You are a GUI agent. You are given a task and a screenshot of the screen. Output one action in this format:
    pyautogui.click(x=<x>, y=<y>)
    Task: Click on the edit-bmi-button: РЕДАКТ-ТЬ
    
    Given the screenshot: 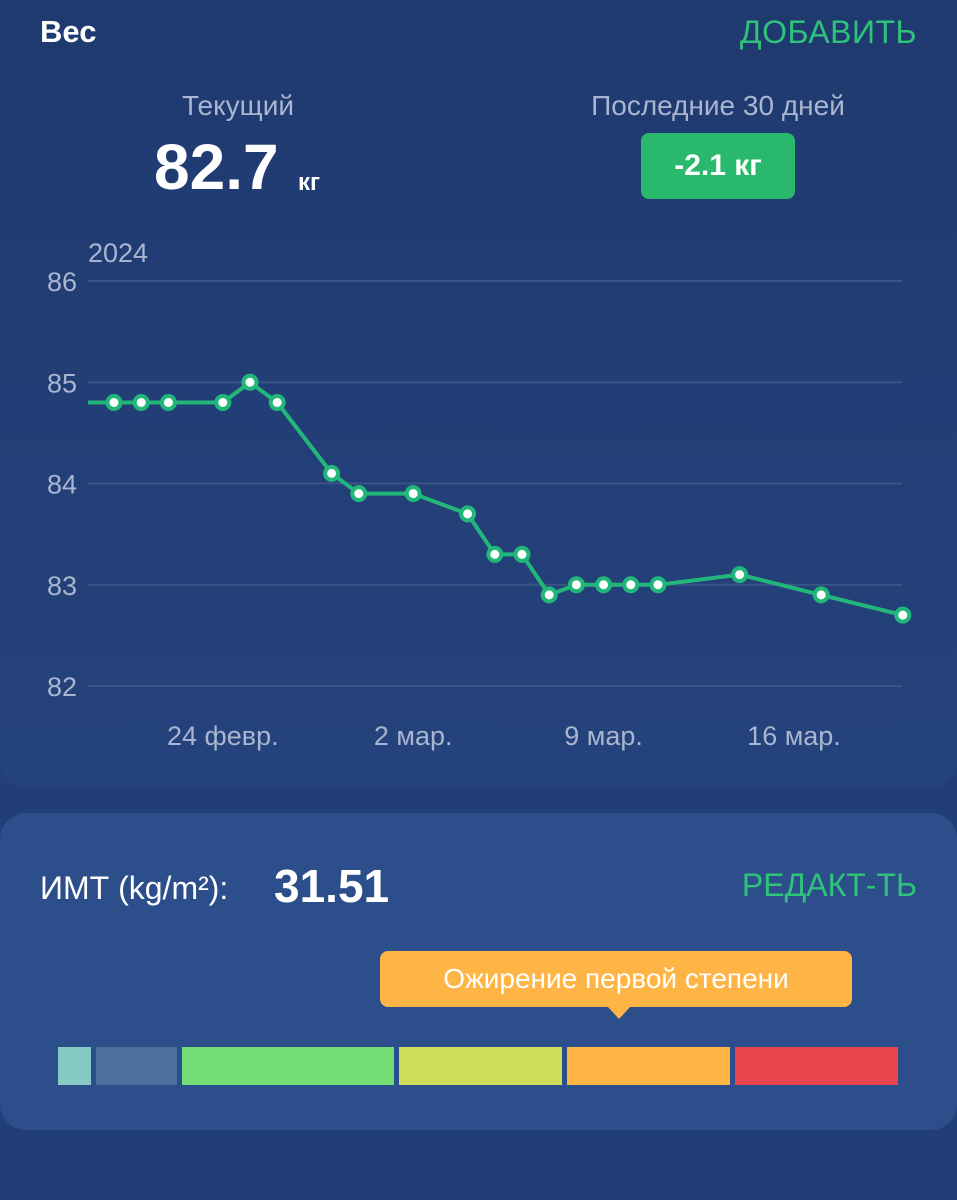 What is the action you would take?
    pyautogui.click(x=829, y=885)
    